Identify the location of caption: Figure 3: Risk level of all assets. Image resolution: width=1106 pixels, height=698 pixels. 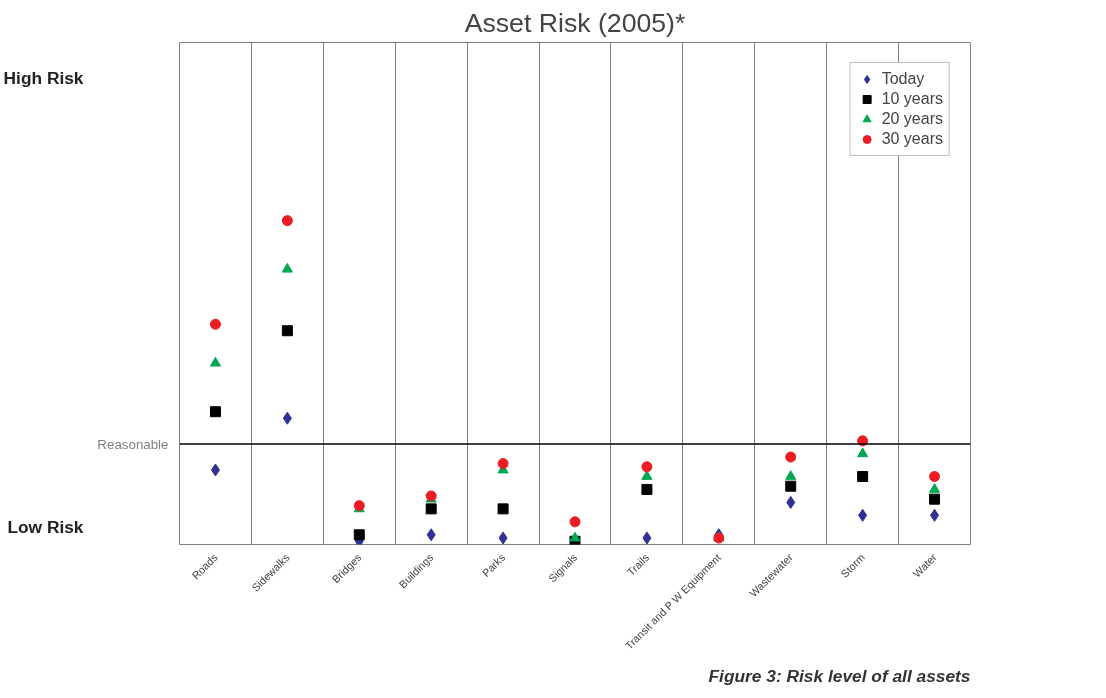
(839, 675).